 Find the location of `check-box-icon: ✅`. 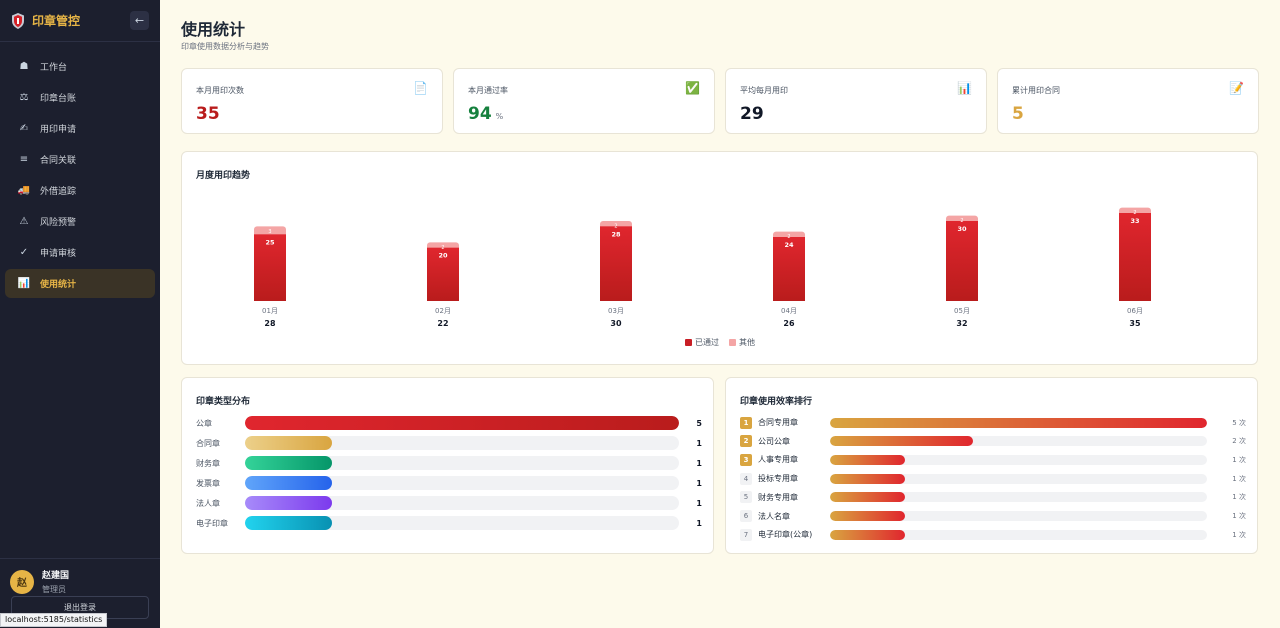

check-box-icon: ✅ is located at coordinates (692, 88).